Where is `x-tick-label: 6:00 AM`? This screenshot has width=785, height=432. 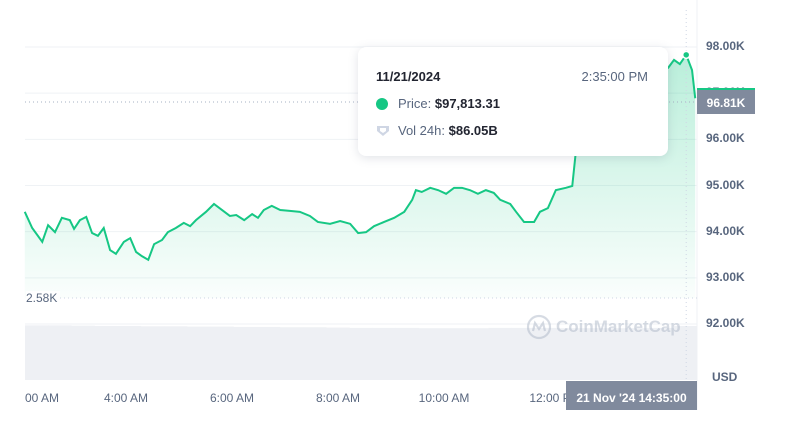 x-tick-label: 6:00 AM is located at coordinates (232, 398).